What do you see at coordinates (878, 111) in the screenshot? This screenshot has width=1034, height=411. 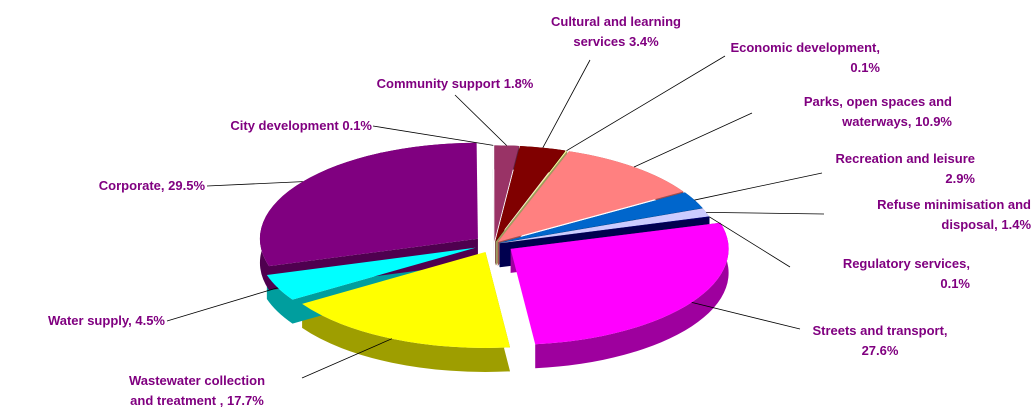 I see `slice-label-3: Parks, open spaces and waterways, 10.9%` at bounding box center [878, 111].